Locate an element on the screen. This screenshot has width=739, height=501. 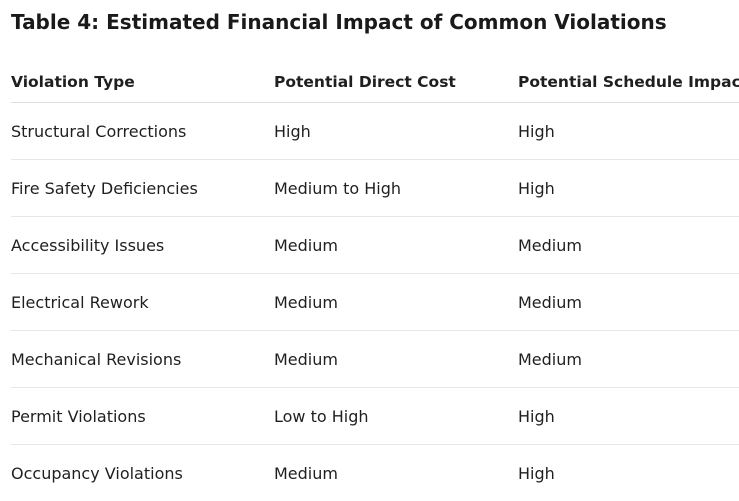
table-row: Permit Violations Low to High High is located at coordinates (375, 416).